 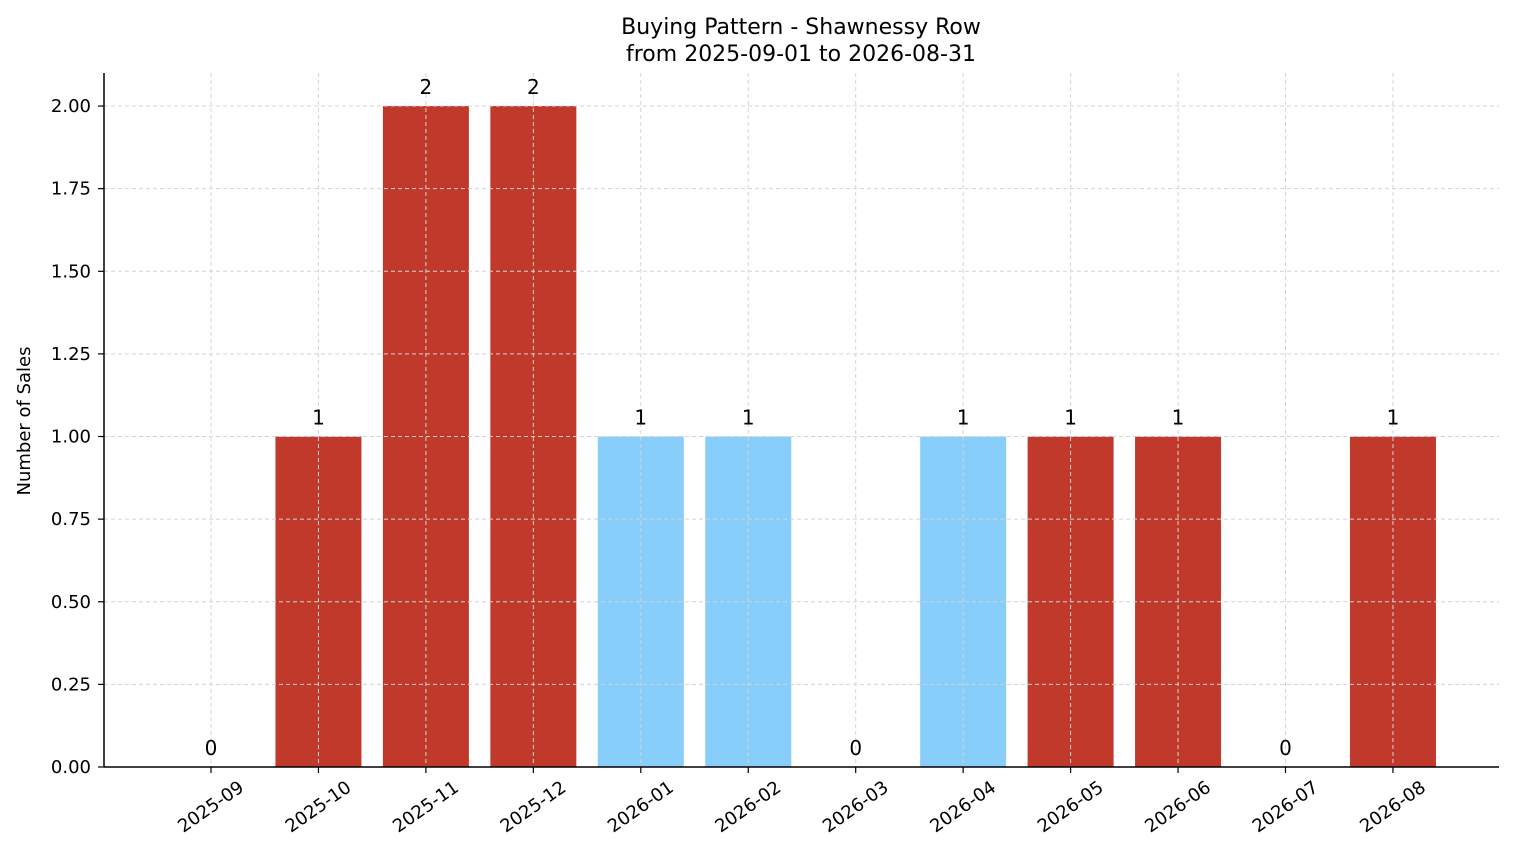 What do you see at coordinates (1393, 807) in the screenshot?
I see `x-tick-label: 2026-08` at bounding box center [1393, 807].